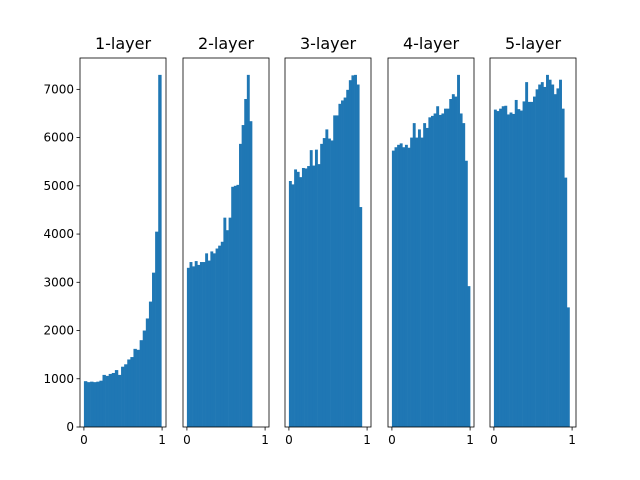 The width and height of the screenshot is (640, 480). What do you see at coordinates (328, 43) in the screenshot?
I see `panel-title: 3-layer` at bounding box center [328, 43].